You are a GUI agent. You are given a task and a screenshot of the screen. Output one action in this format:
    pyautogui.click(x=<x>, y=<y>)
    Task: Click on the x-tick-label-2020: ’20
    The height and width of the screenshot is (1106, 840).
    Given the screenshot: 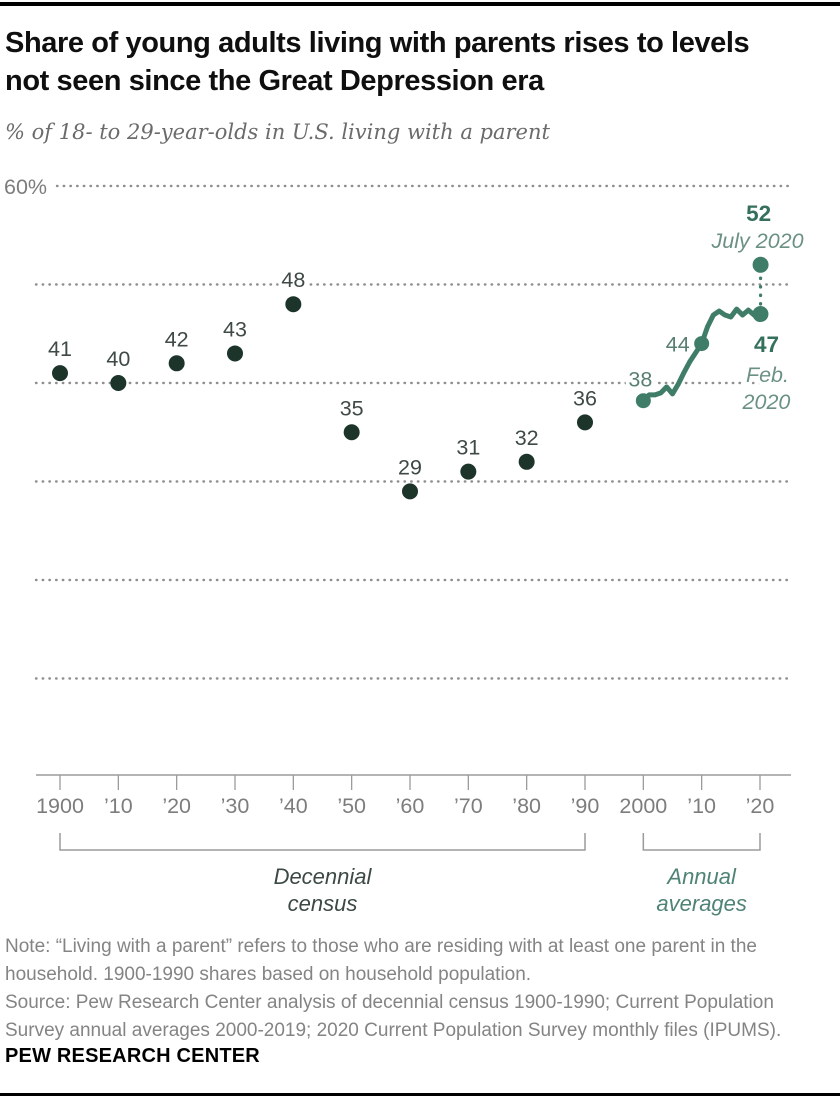 What is the action you would take?
    pyautogui.click(x=760, y=806)
    